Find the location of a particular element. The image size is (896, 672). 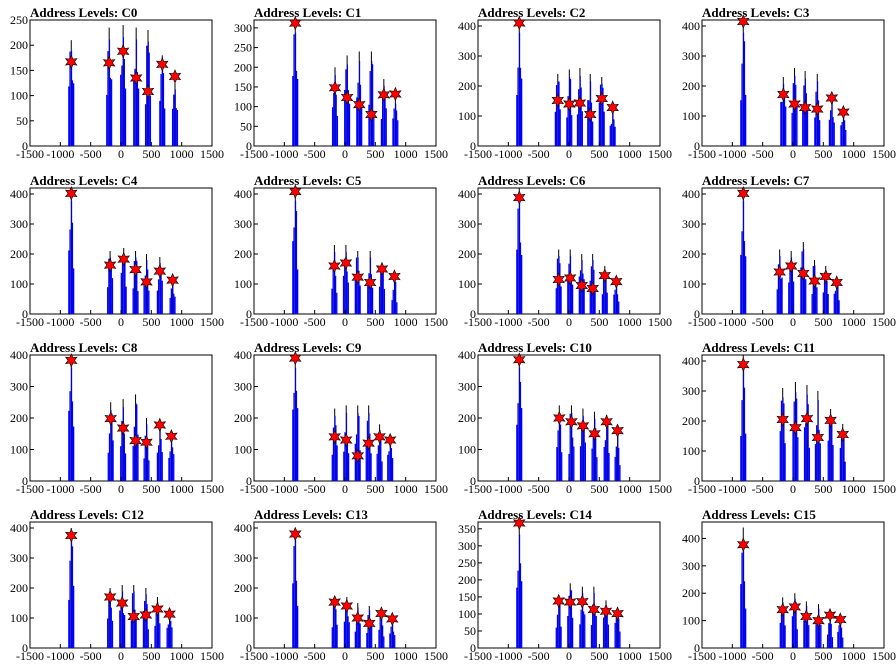

subplot-title: Address Levels: C8 is located at coordinates (84, 347).